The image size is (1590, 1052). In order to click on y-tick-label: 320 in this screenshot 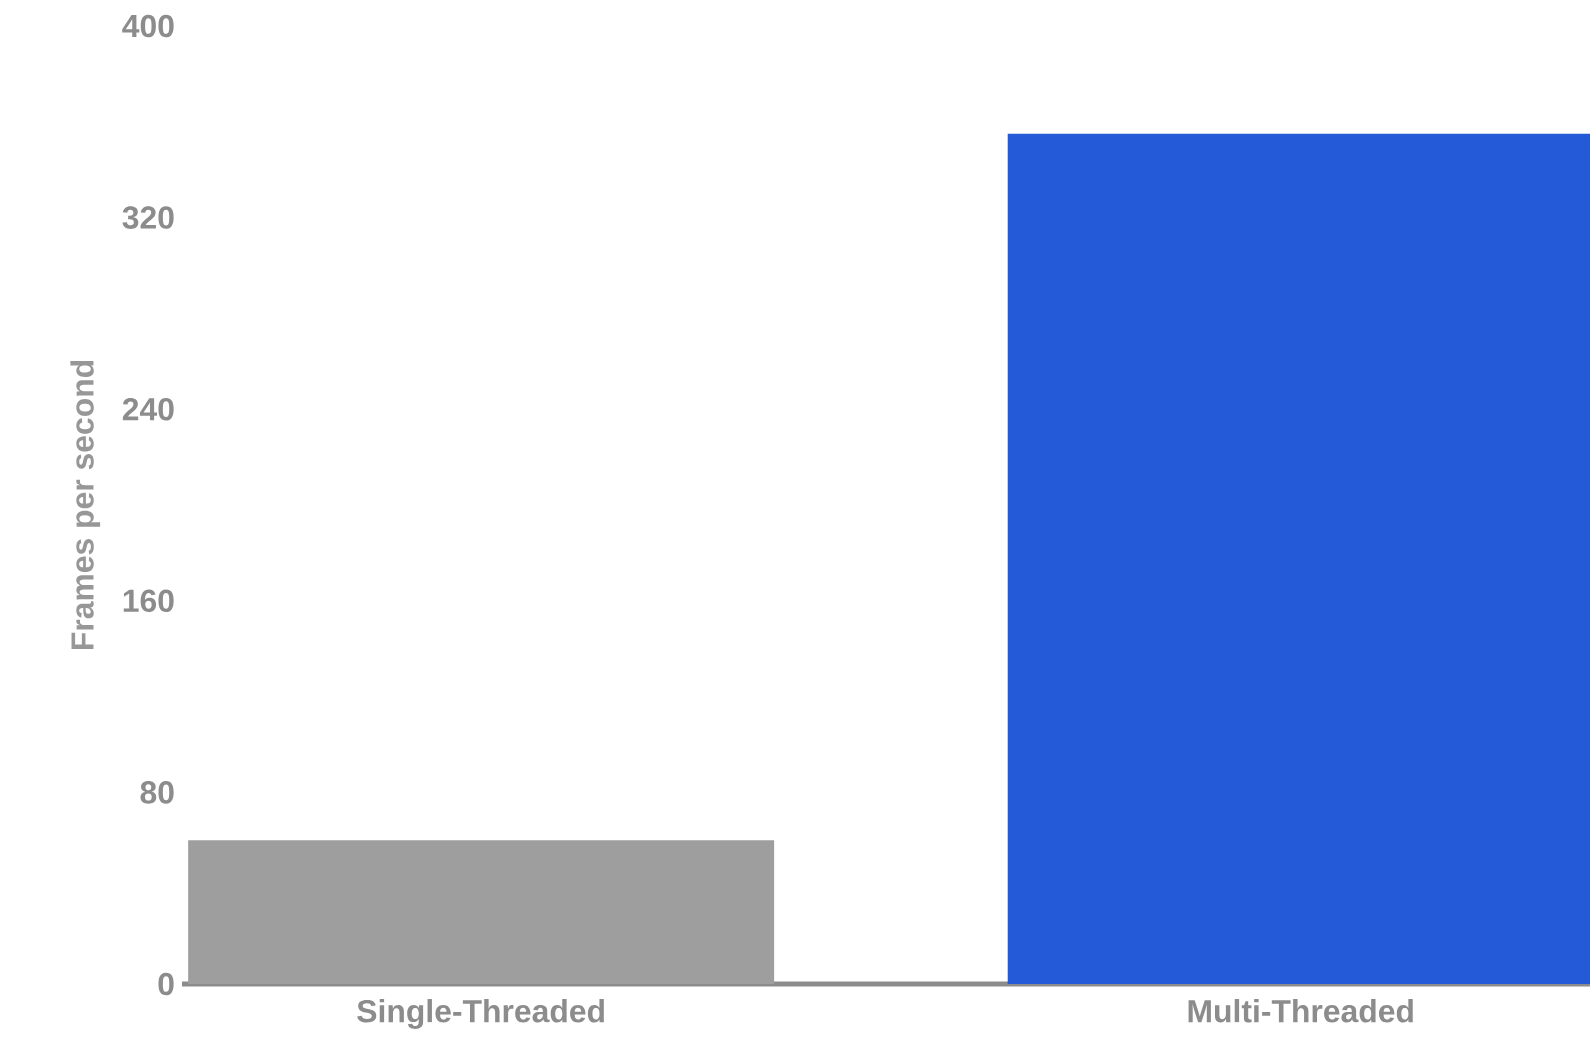, I will do `click(148, 217)`.